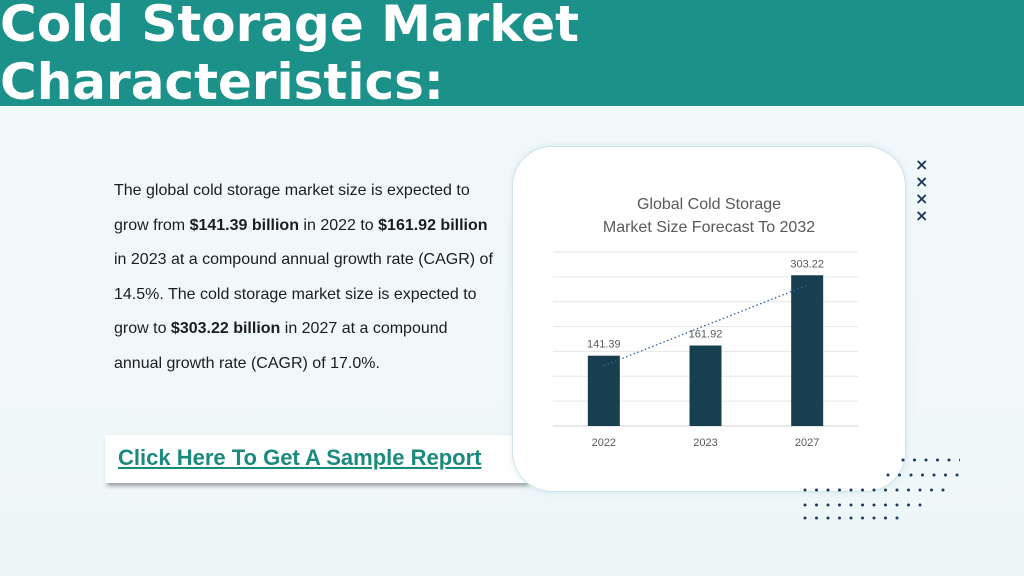 The height and width of the screenshot is (576, 1024). Describe the element at coordinates (338, 225) in the screenshot. I see `description-text-2: in 2022 to` at that location.